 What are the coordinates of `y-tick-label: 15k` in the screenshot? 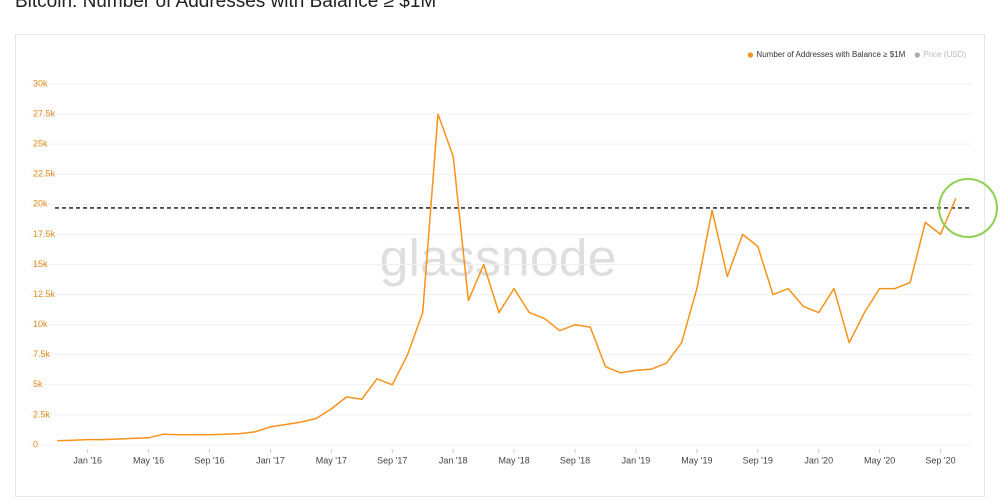 It's located at (40, 264).